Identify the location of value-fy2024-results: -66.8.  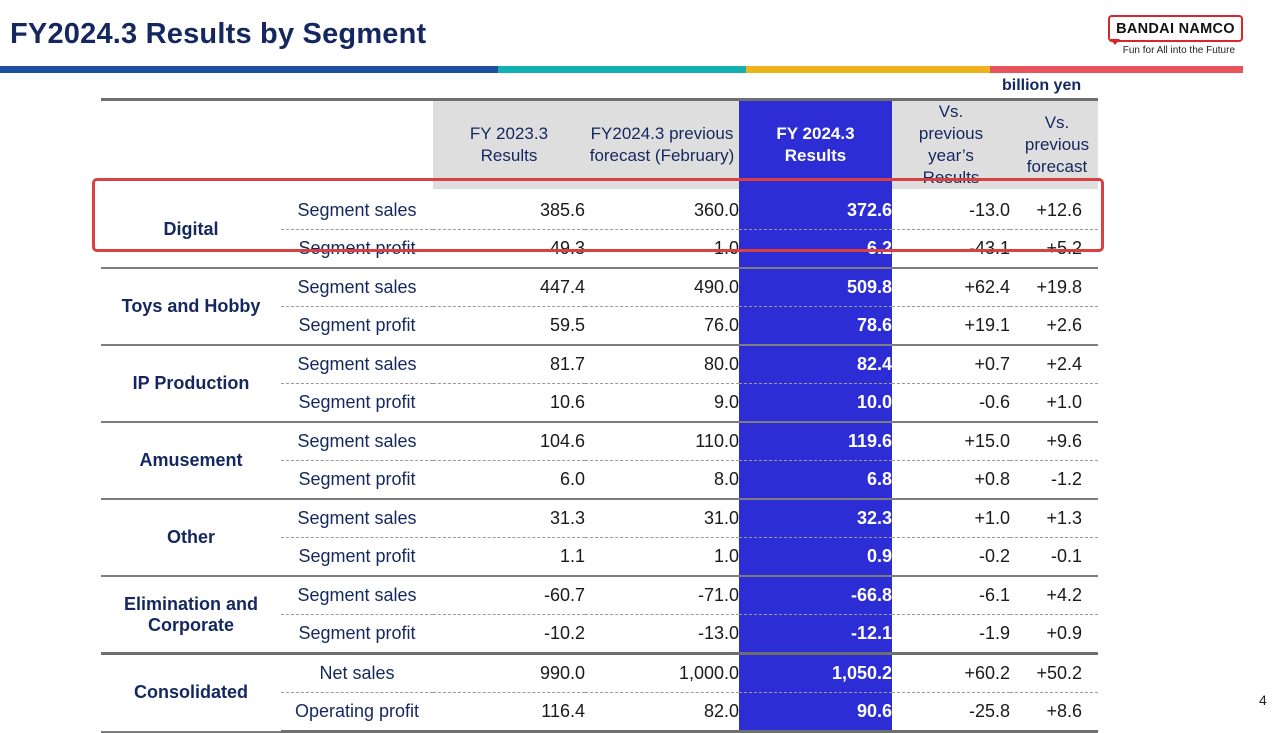
(815, 595).